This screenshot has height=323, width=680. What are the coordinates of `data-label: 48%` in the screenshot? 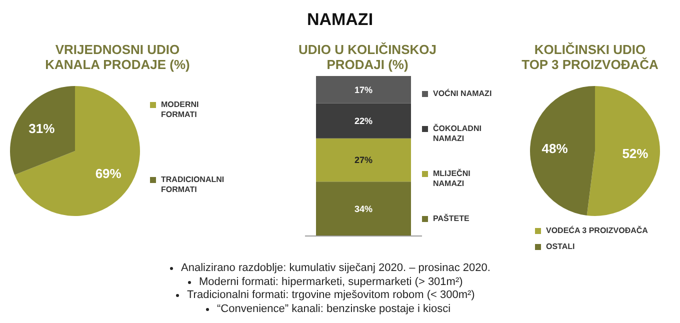 It's located at (555, 148).